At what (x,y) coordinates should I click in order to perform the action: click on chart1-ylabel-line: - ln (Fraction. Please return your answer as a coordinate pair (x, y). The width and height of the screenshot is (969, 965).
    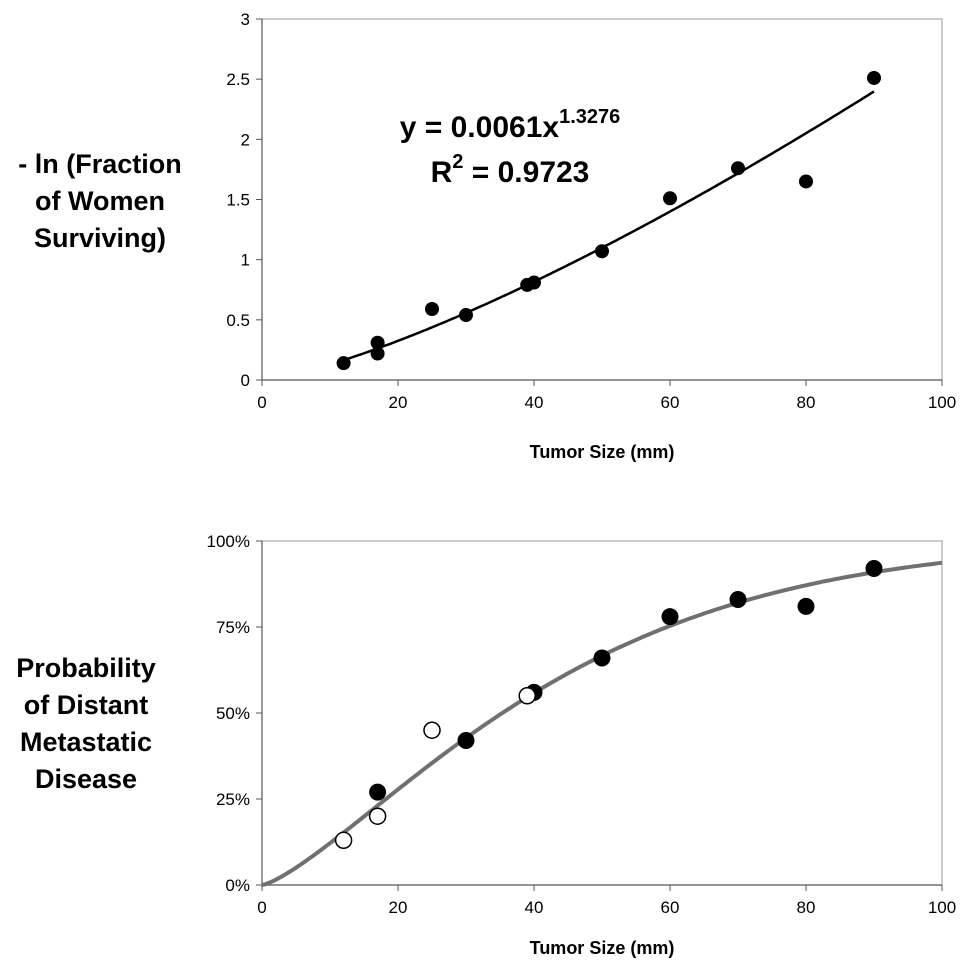
    Looking at the image, I should click on (100, 164).